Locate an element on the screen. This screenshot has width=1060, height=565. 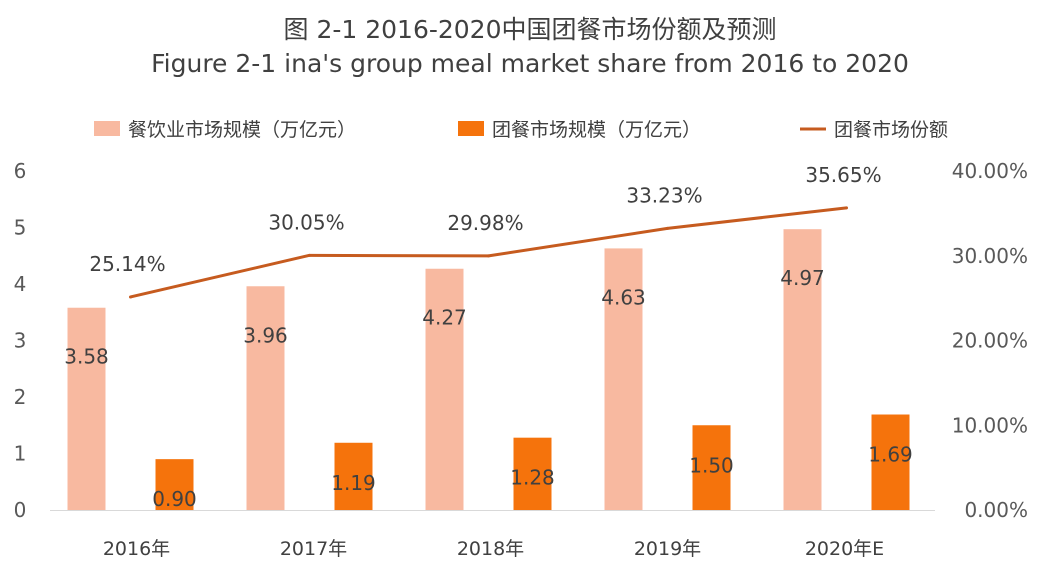
line-layer is located at coordinates (488, 252).